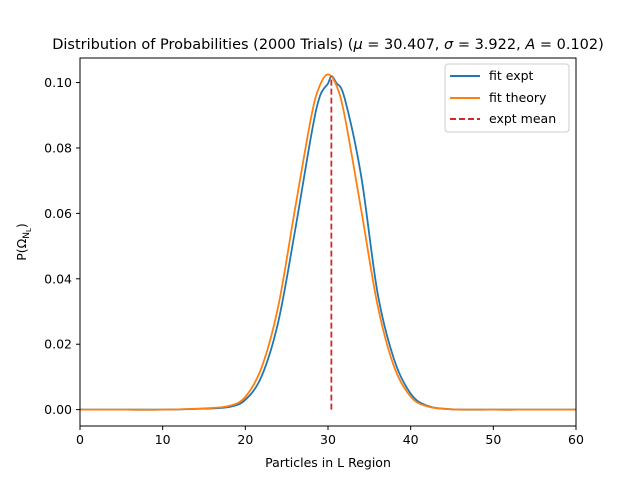  Describe the element at coordinates (518, 97) in the screenshot. I see `legend-label-fit-theory: fit theory` at that location.